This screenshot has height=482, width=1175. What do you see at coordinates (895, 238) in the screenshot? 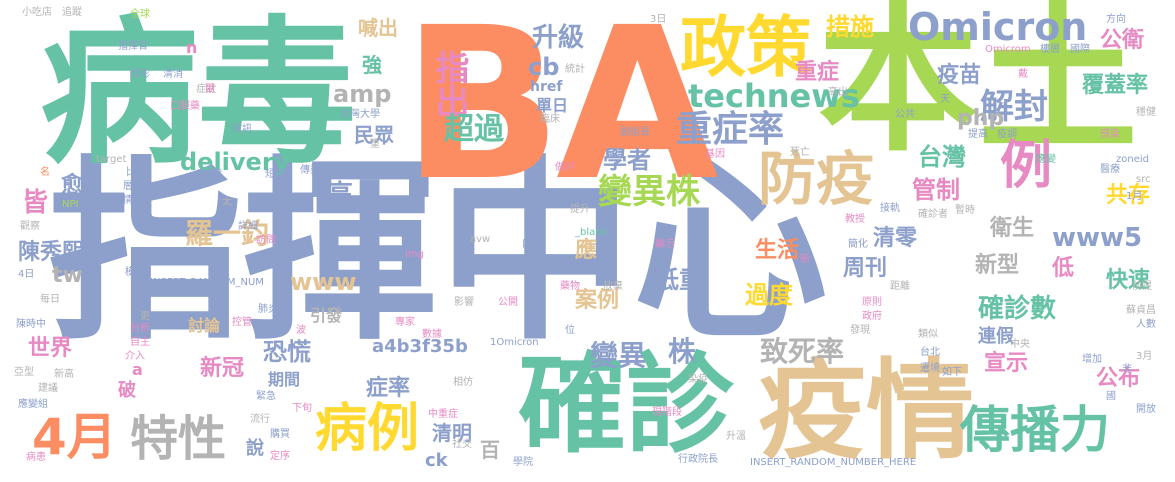
I see `word-cloud-word: 清零` at bounding box center [895, 238].